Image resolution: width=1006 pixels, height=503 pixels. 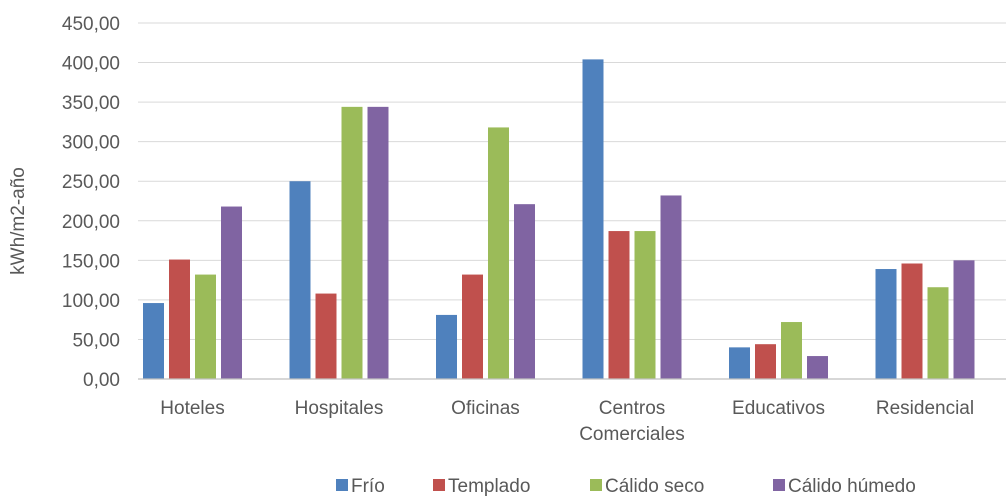 I want to click on x-tick-label: Hoteles, so click(x=192, y=408).